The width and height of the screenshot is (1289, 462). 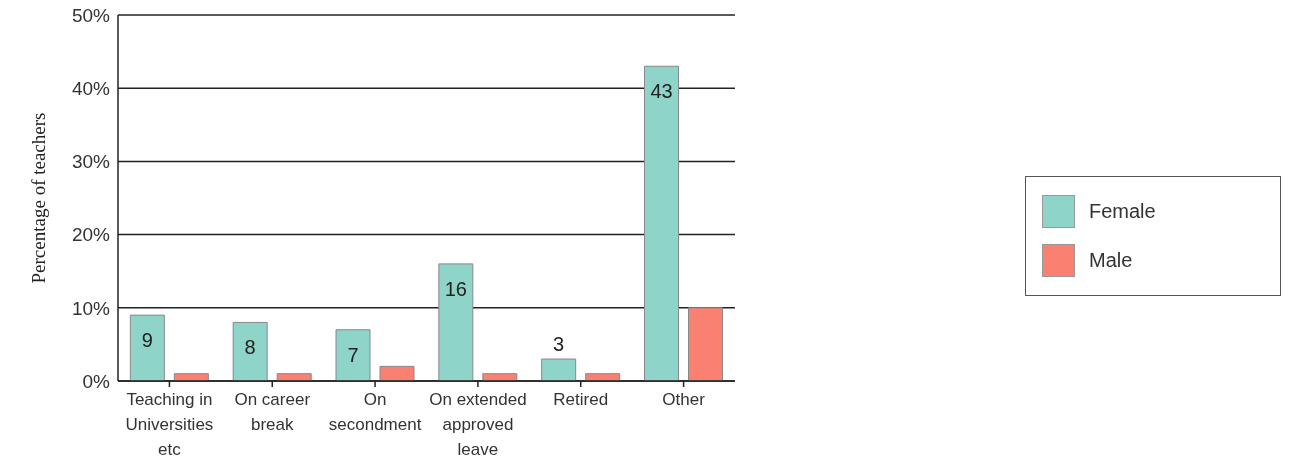 I want to click on y-tick-label: 10%, so click(x=91, y=308).